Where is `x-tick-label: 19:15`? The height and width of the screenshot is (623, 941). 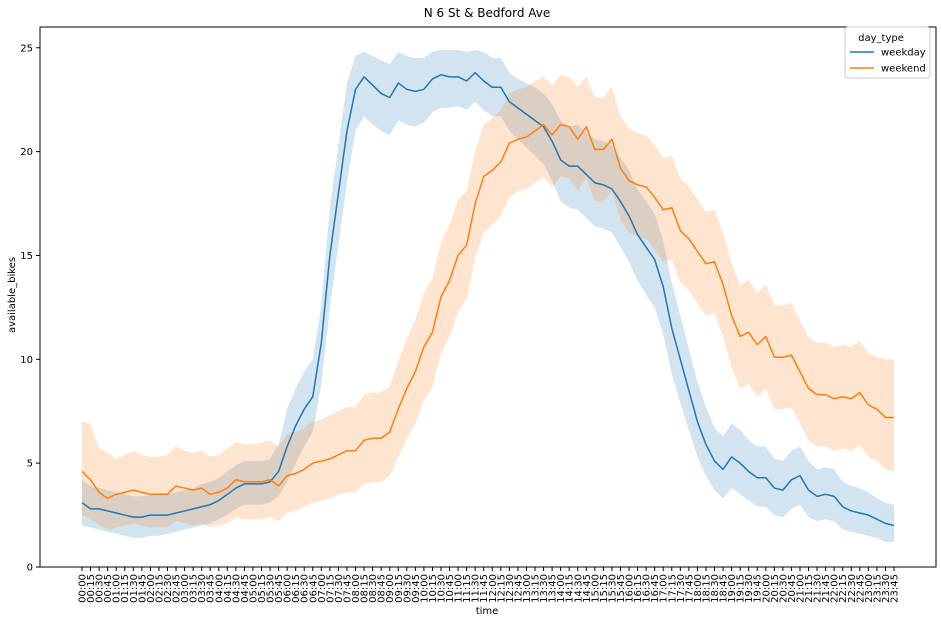 x-tick-label: 19:15 is located at coordinates (741, 588).